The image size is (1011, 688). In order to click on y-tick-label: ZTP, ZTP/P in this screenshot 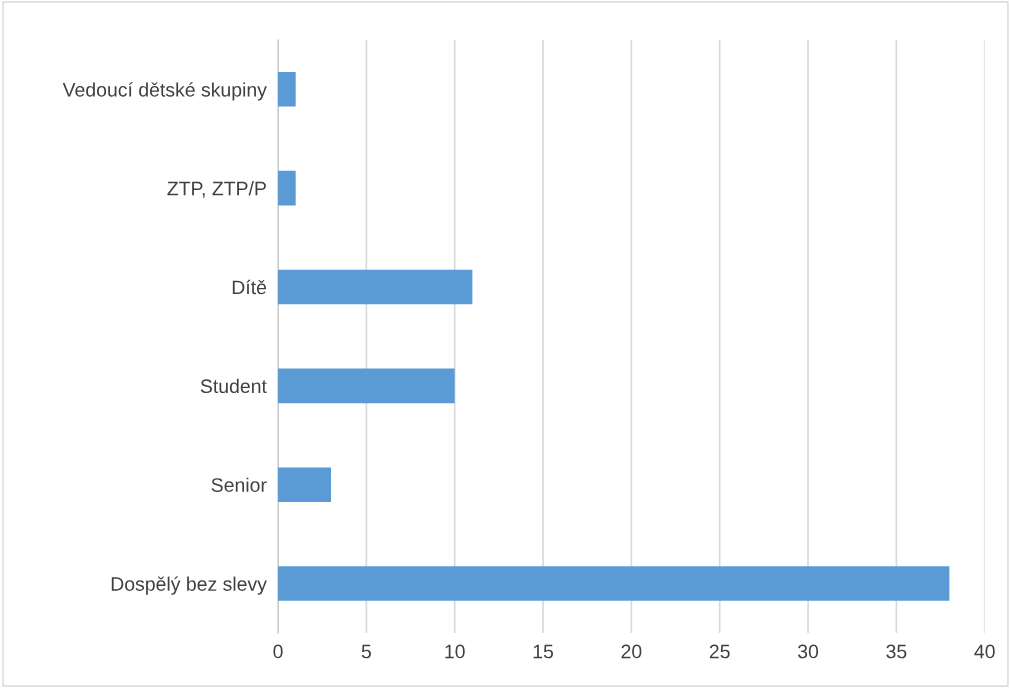, I will do `click(216, 189)`.